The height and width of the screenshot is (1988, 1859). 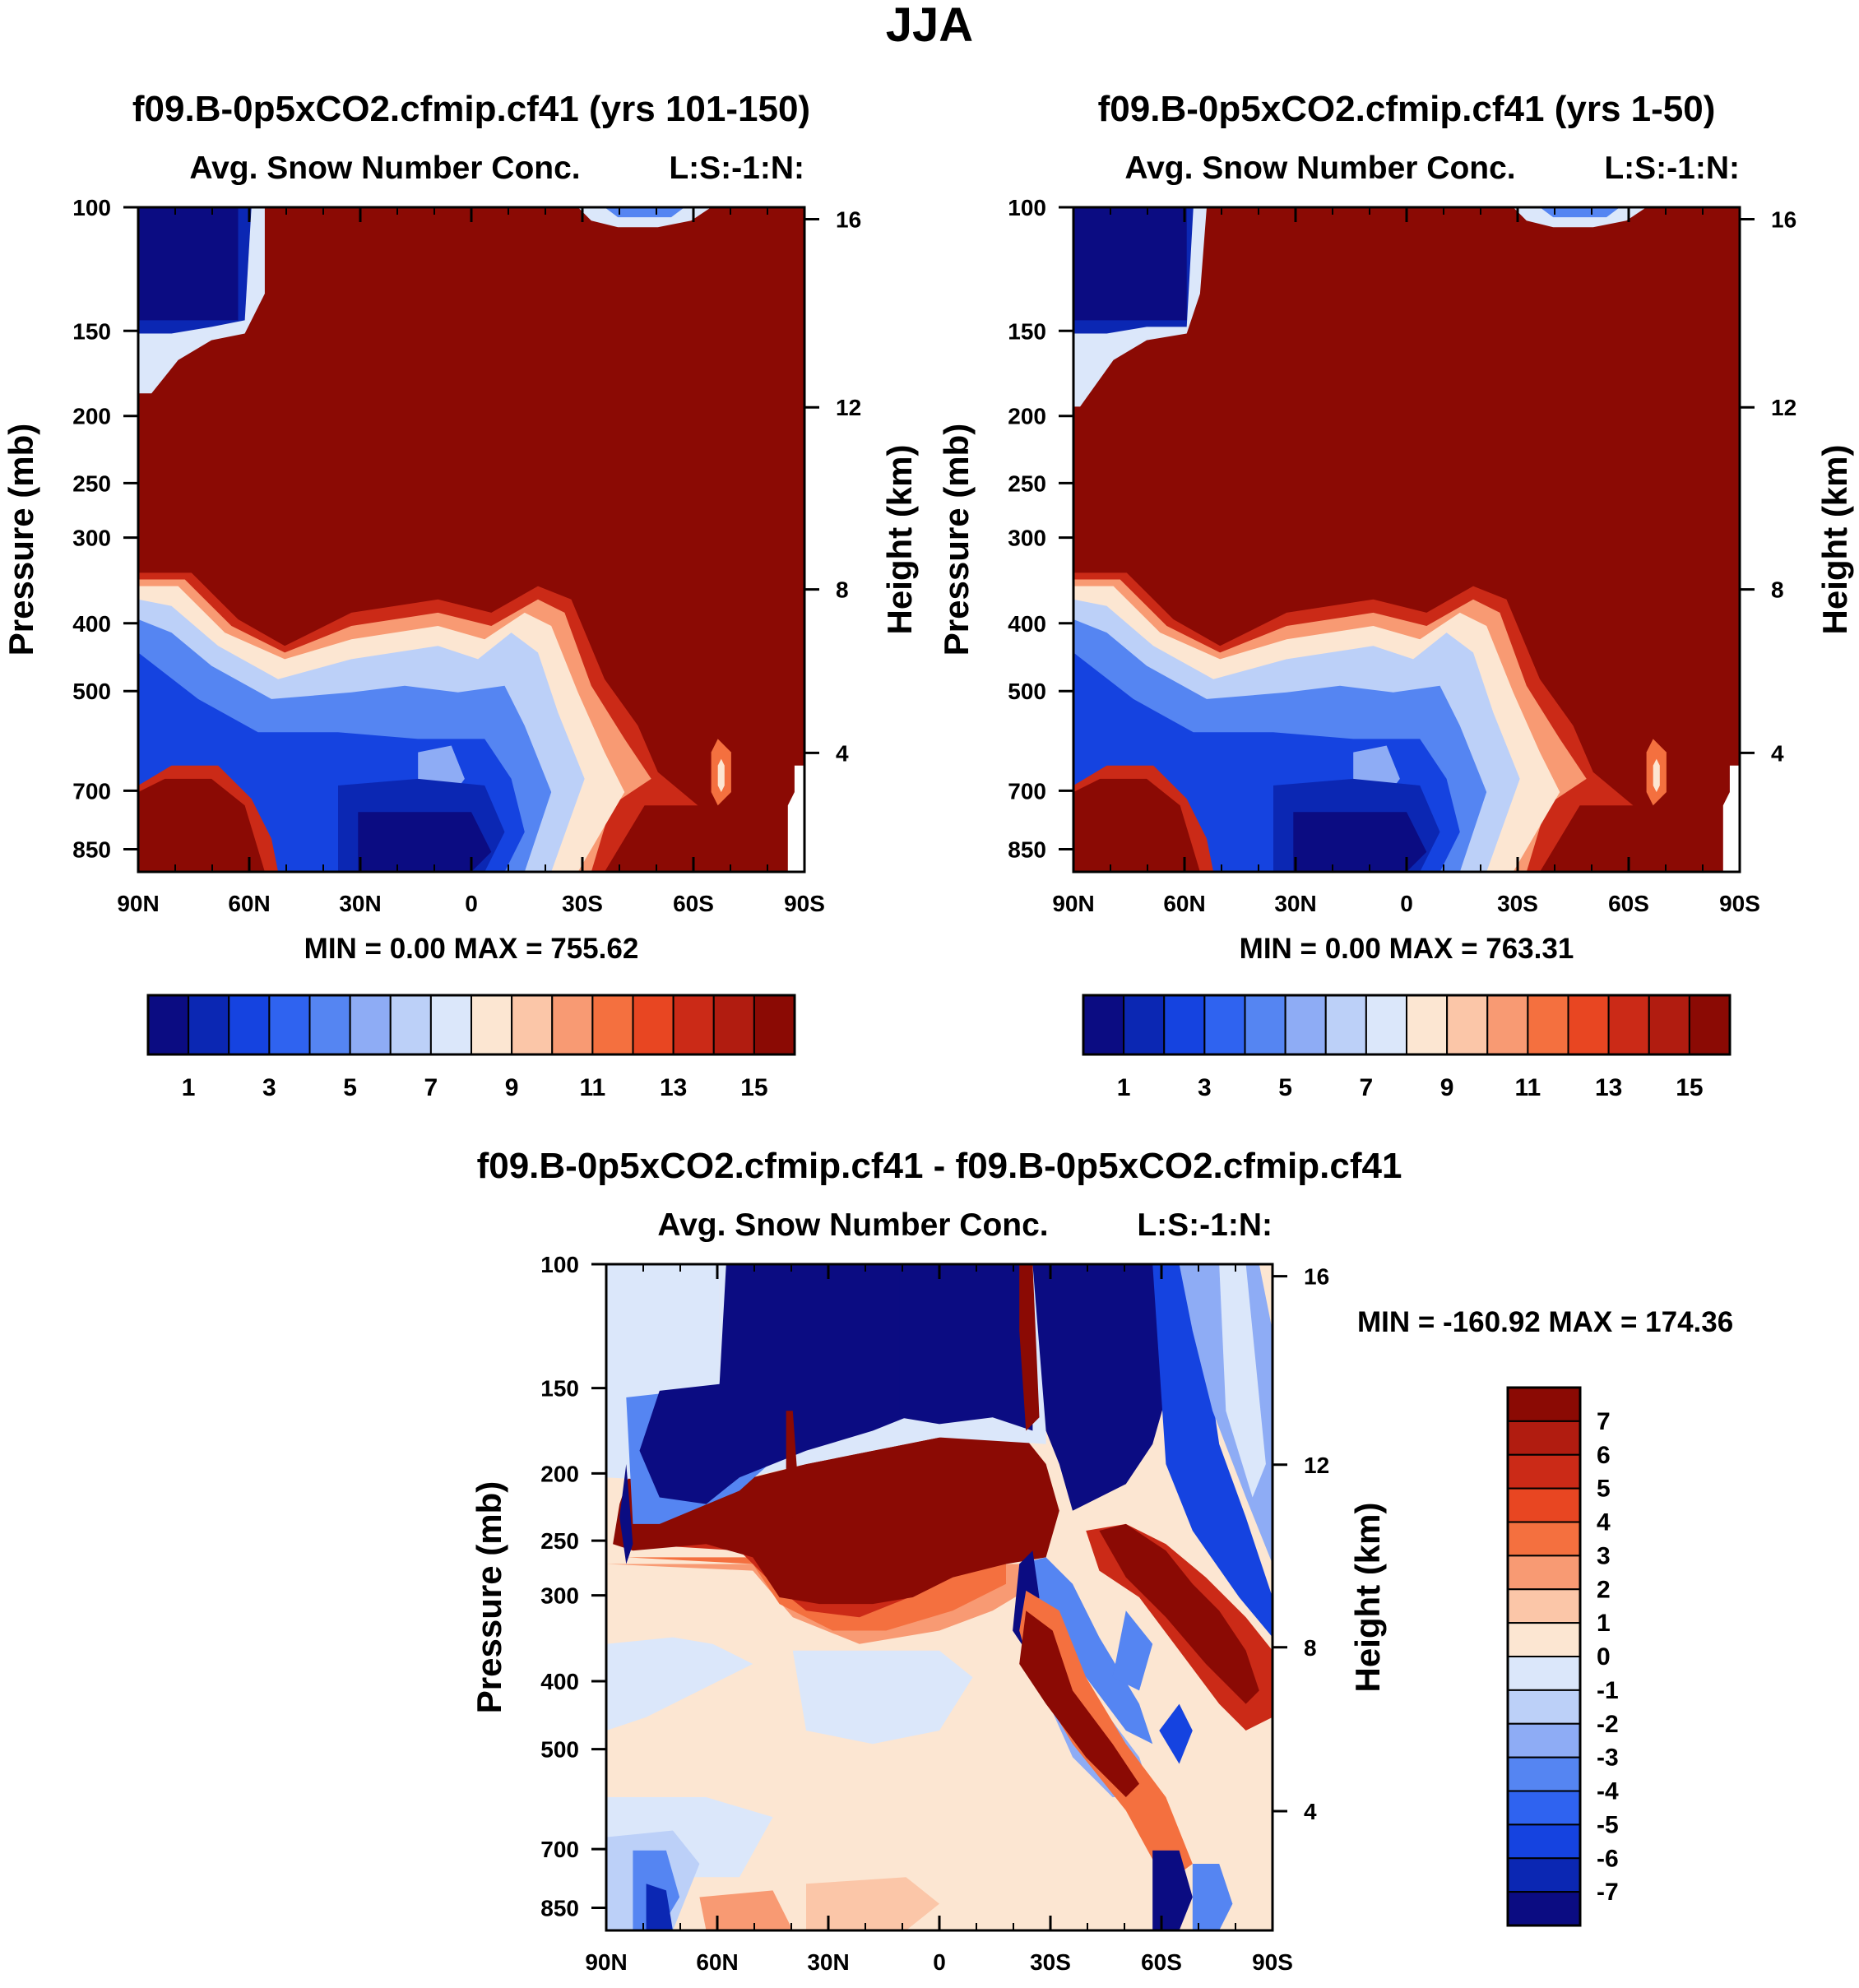 What do you see at coordinates (489, 1597) in the screenshot?
I see `panel2-y-axis-label: Pressure (mb)` at bounding box center [489, 1597].